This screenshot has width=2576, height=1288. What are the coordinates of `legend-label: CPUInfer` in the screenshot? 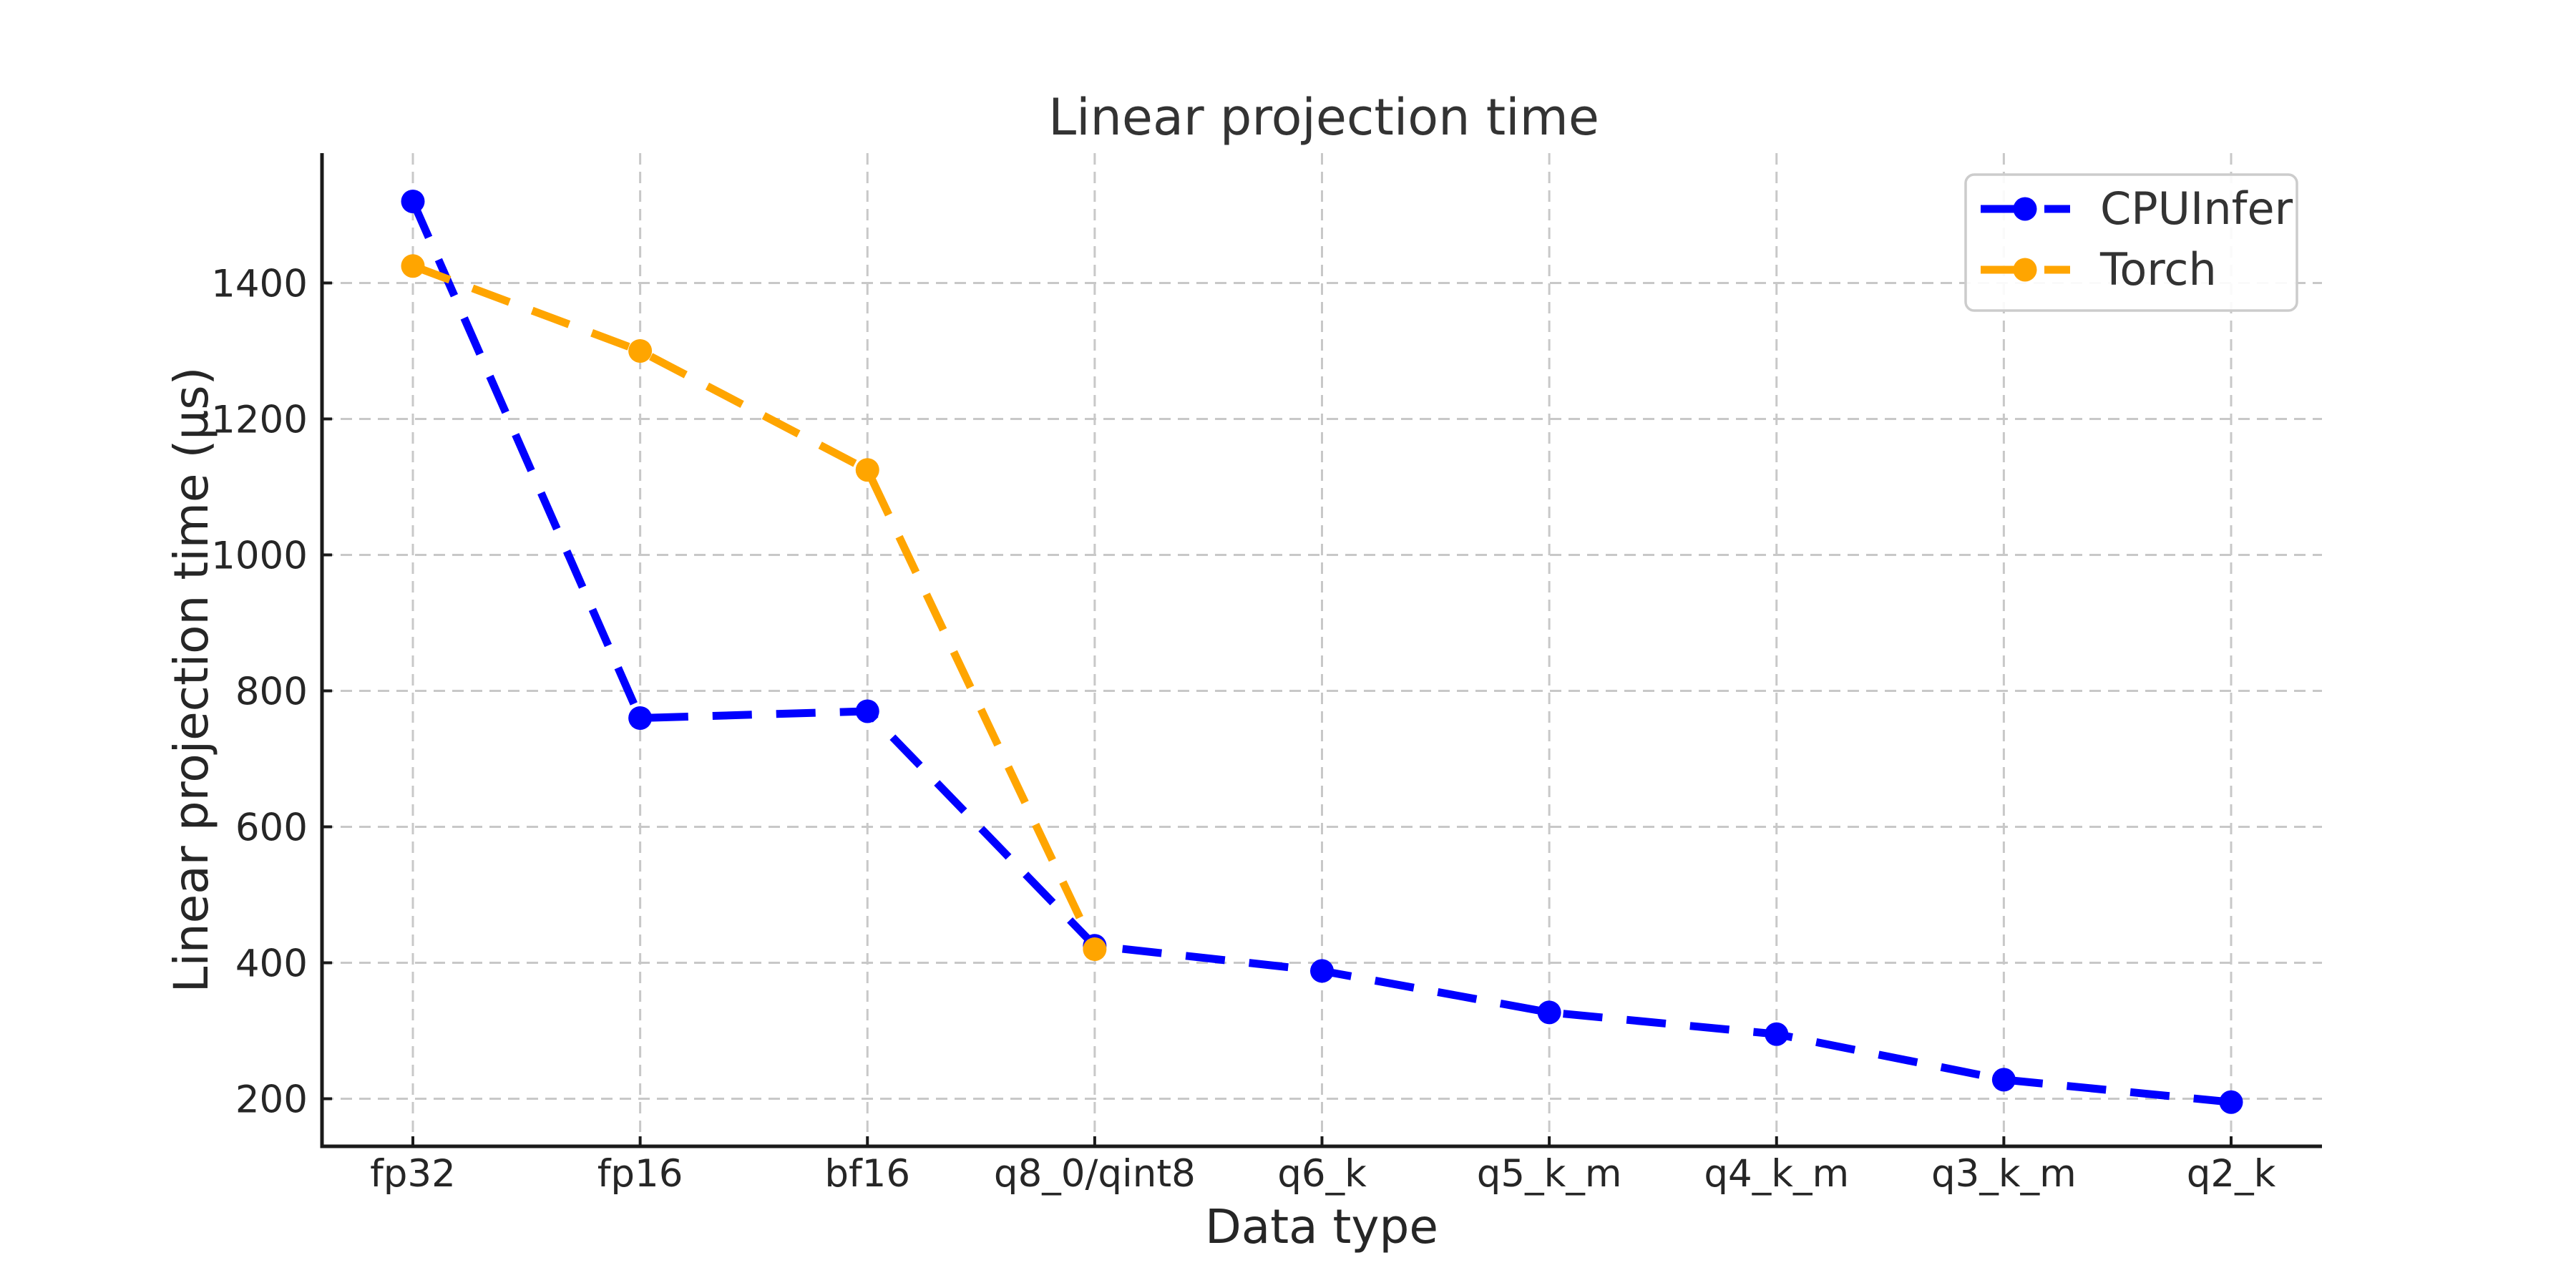 It's located at (2196, 208).